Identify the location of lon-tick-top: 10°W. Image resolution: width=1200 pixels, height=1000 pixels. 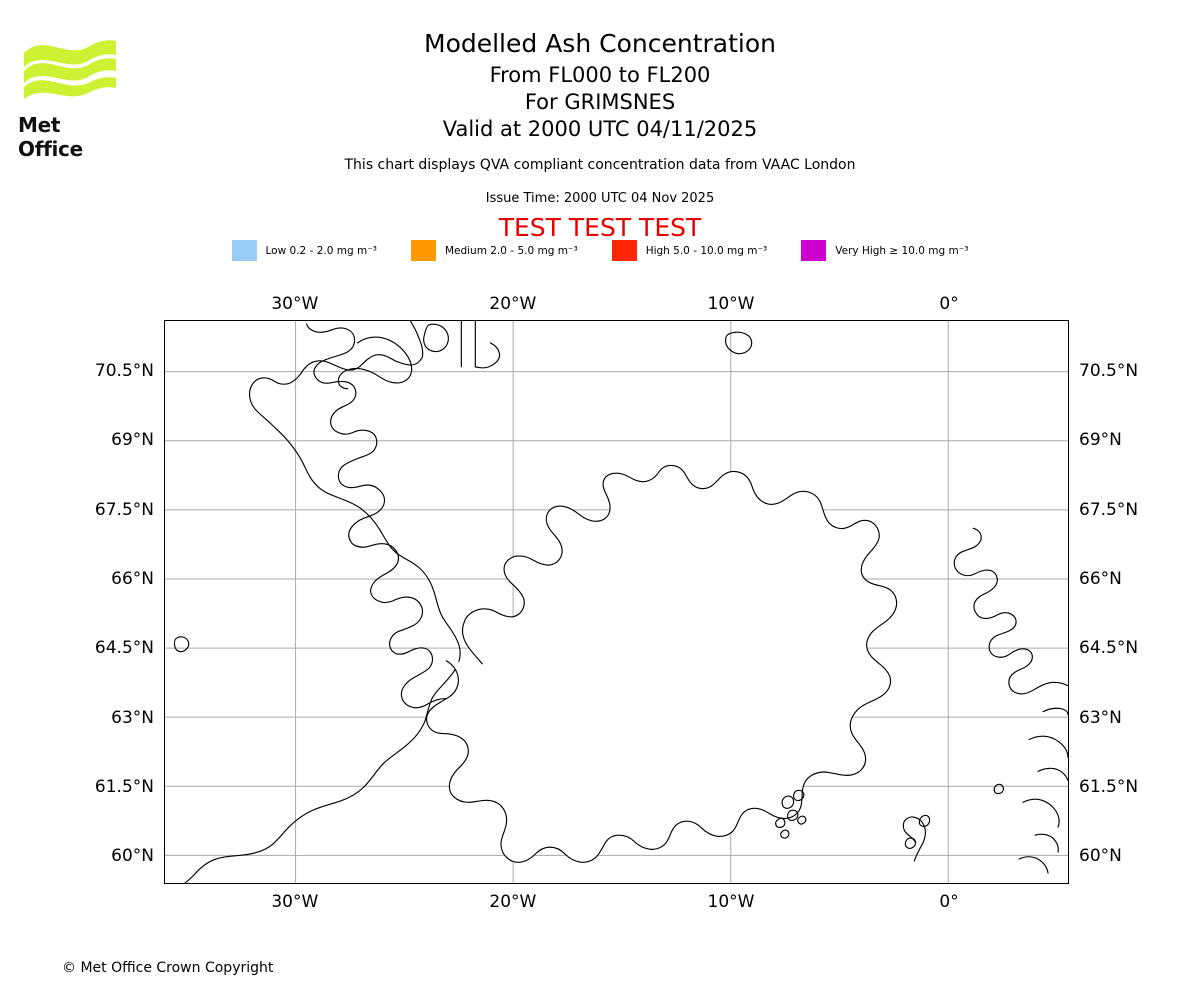
(731, 304).